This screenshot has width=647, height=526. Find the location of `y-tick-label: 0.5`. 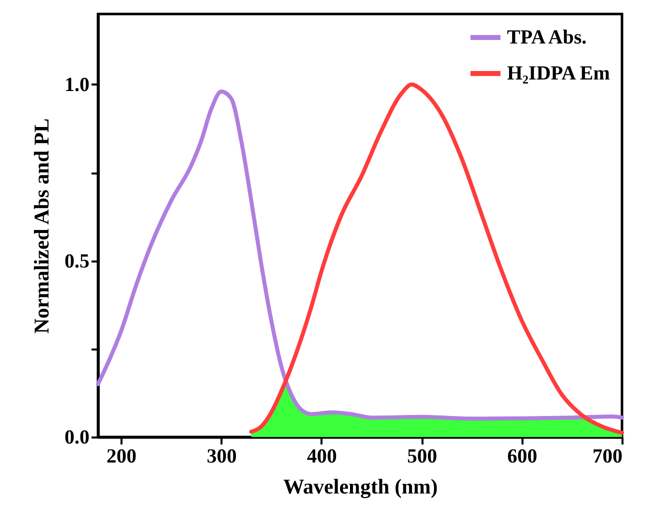

y-tick-label: 0.5 is located at coordinates (77, 261).